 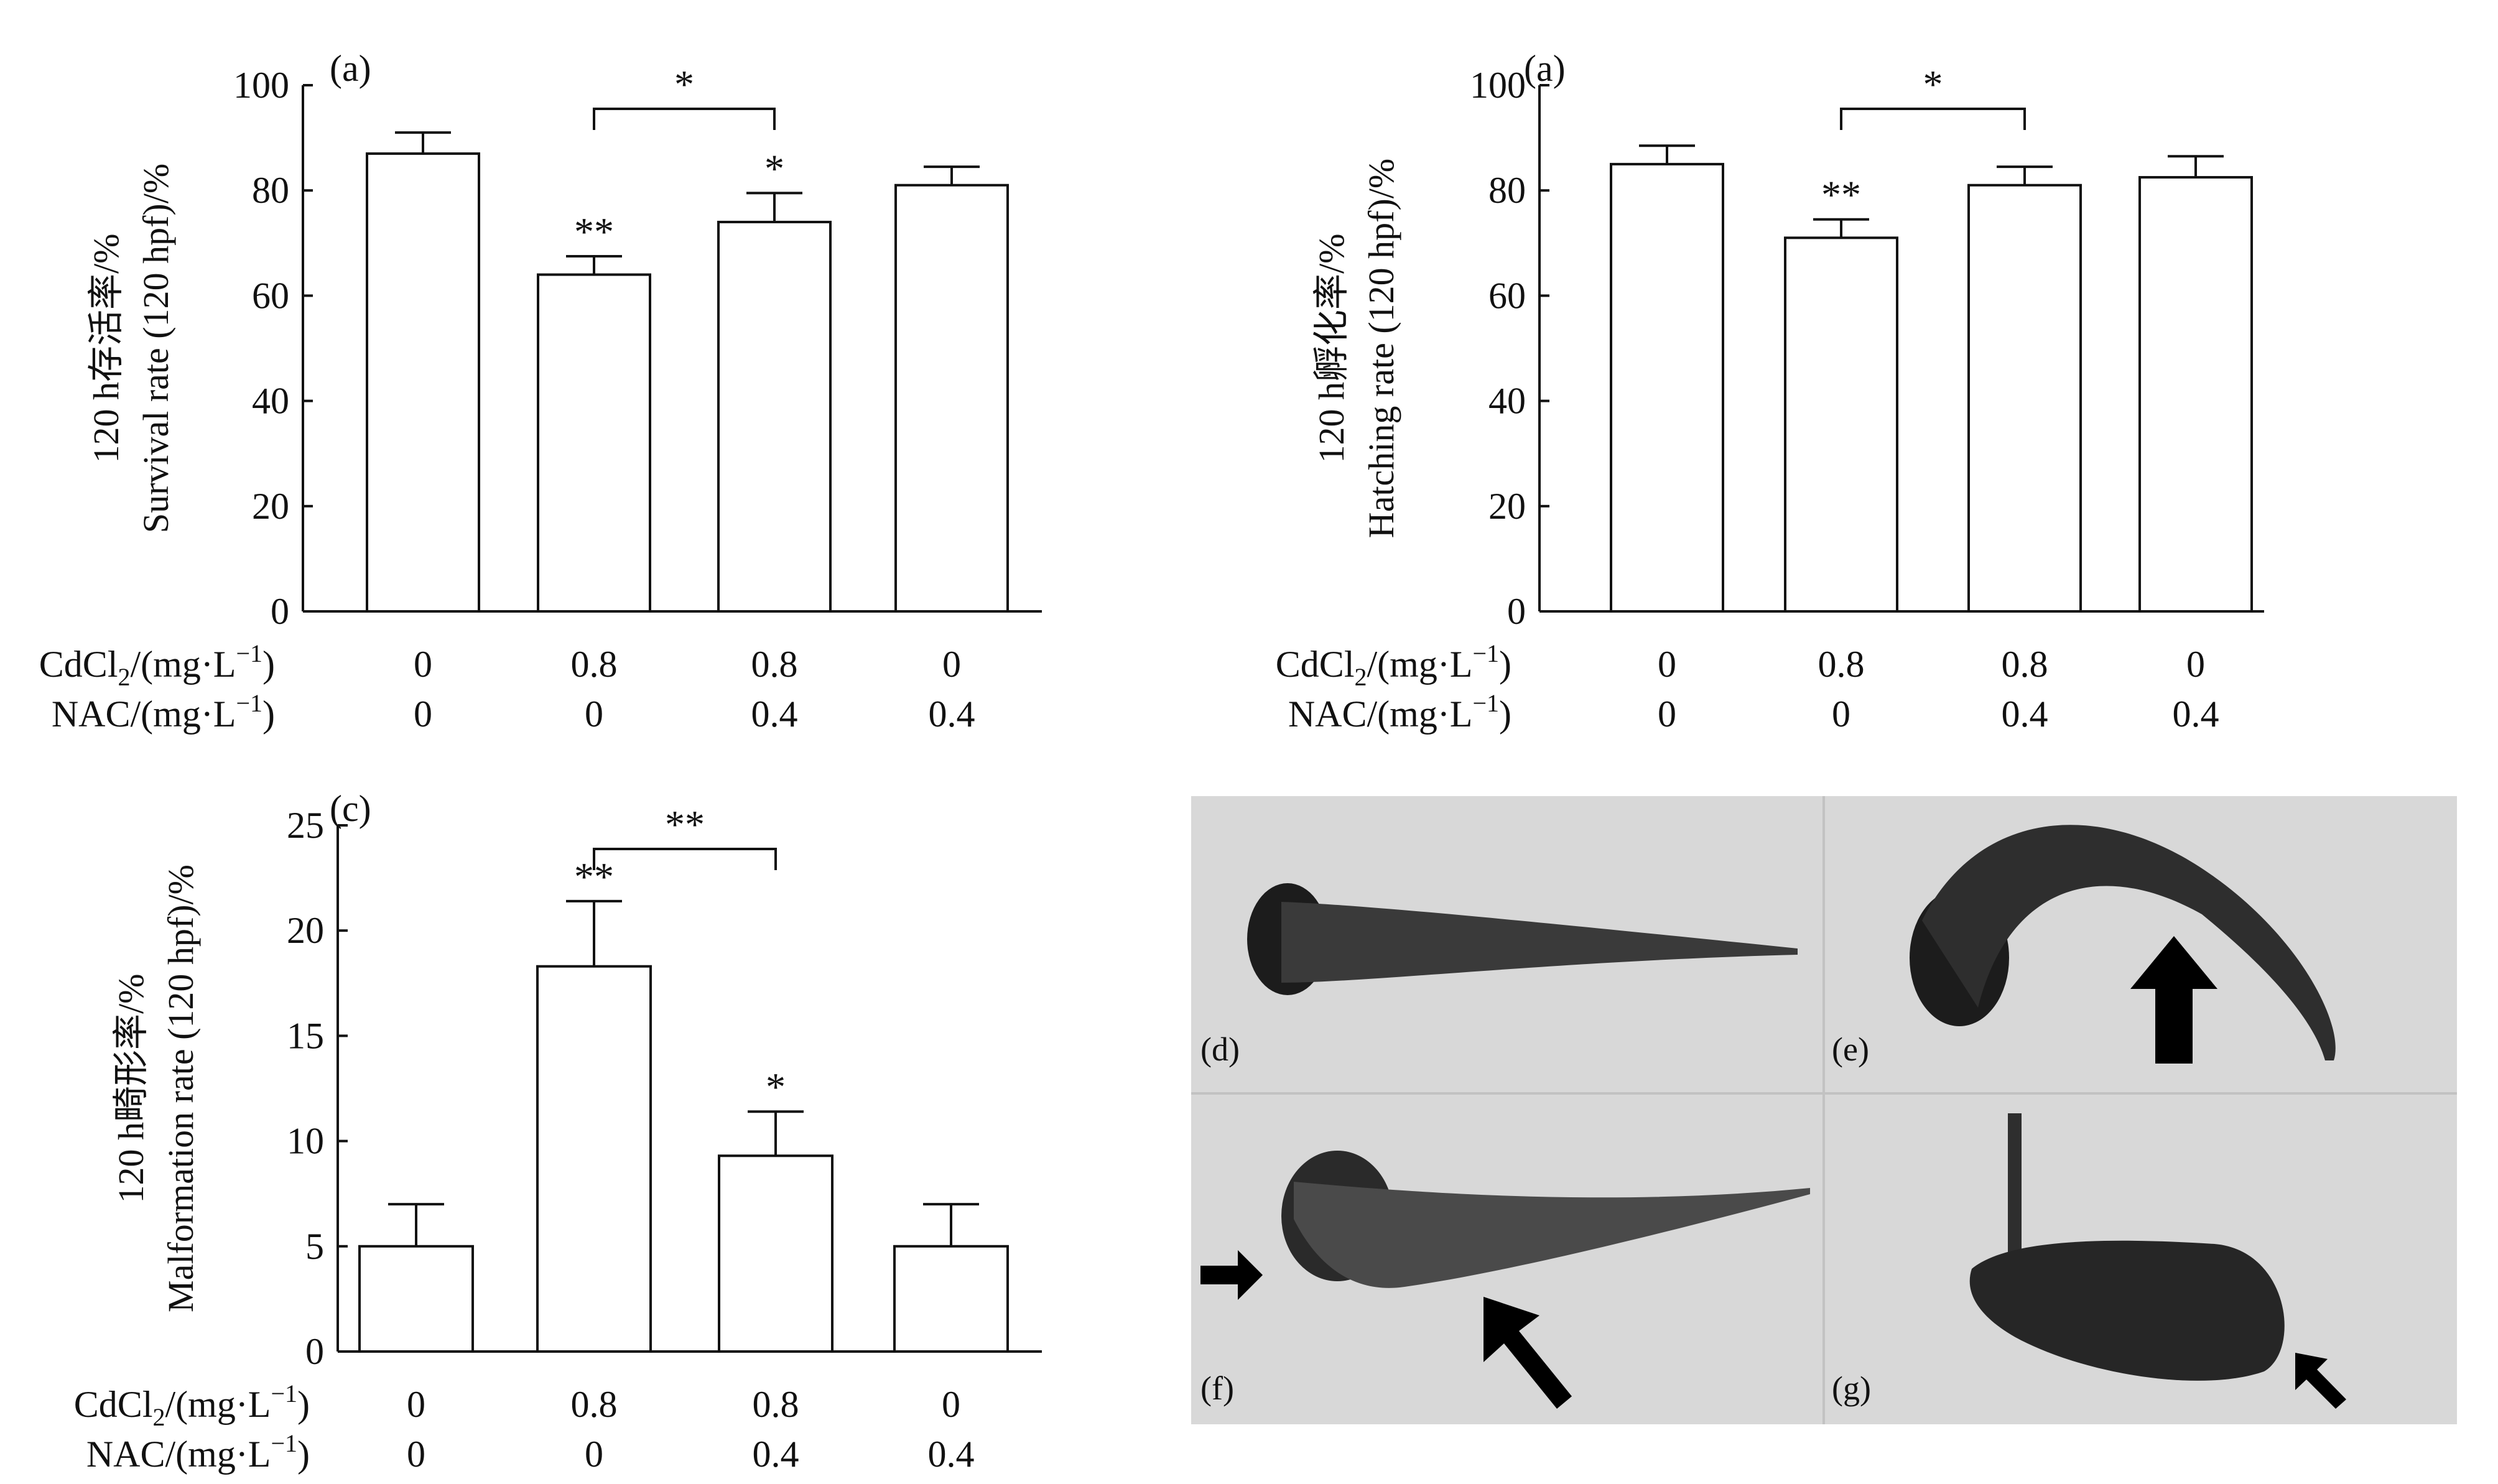 What do you see at coordinates (1220, 1049) in the screenshot?
I see `photo-label-d: (d)` at bounding box center [1220, 1049].